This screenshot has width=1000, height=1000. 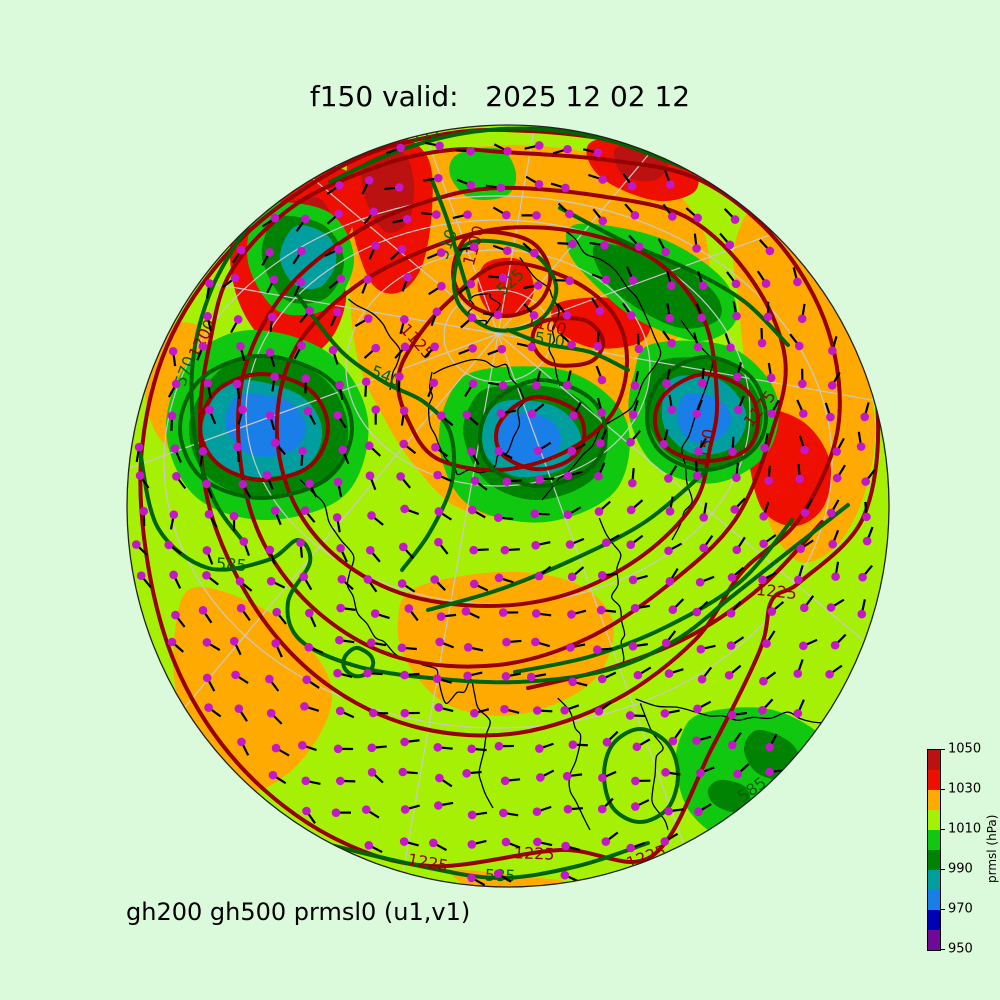 What do you see at coordinates (298, 912) in the screenshot?
I see `fields-label: gh200 gh500 prmsl0 (u1,v1)` at bounding box center [298, 912].